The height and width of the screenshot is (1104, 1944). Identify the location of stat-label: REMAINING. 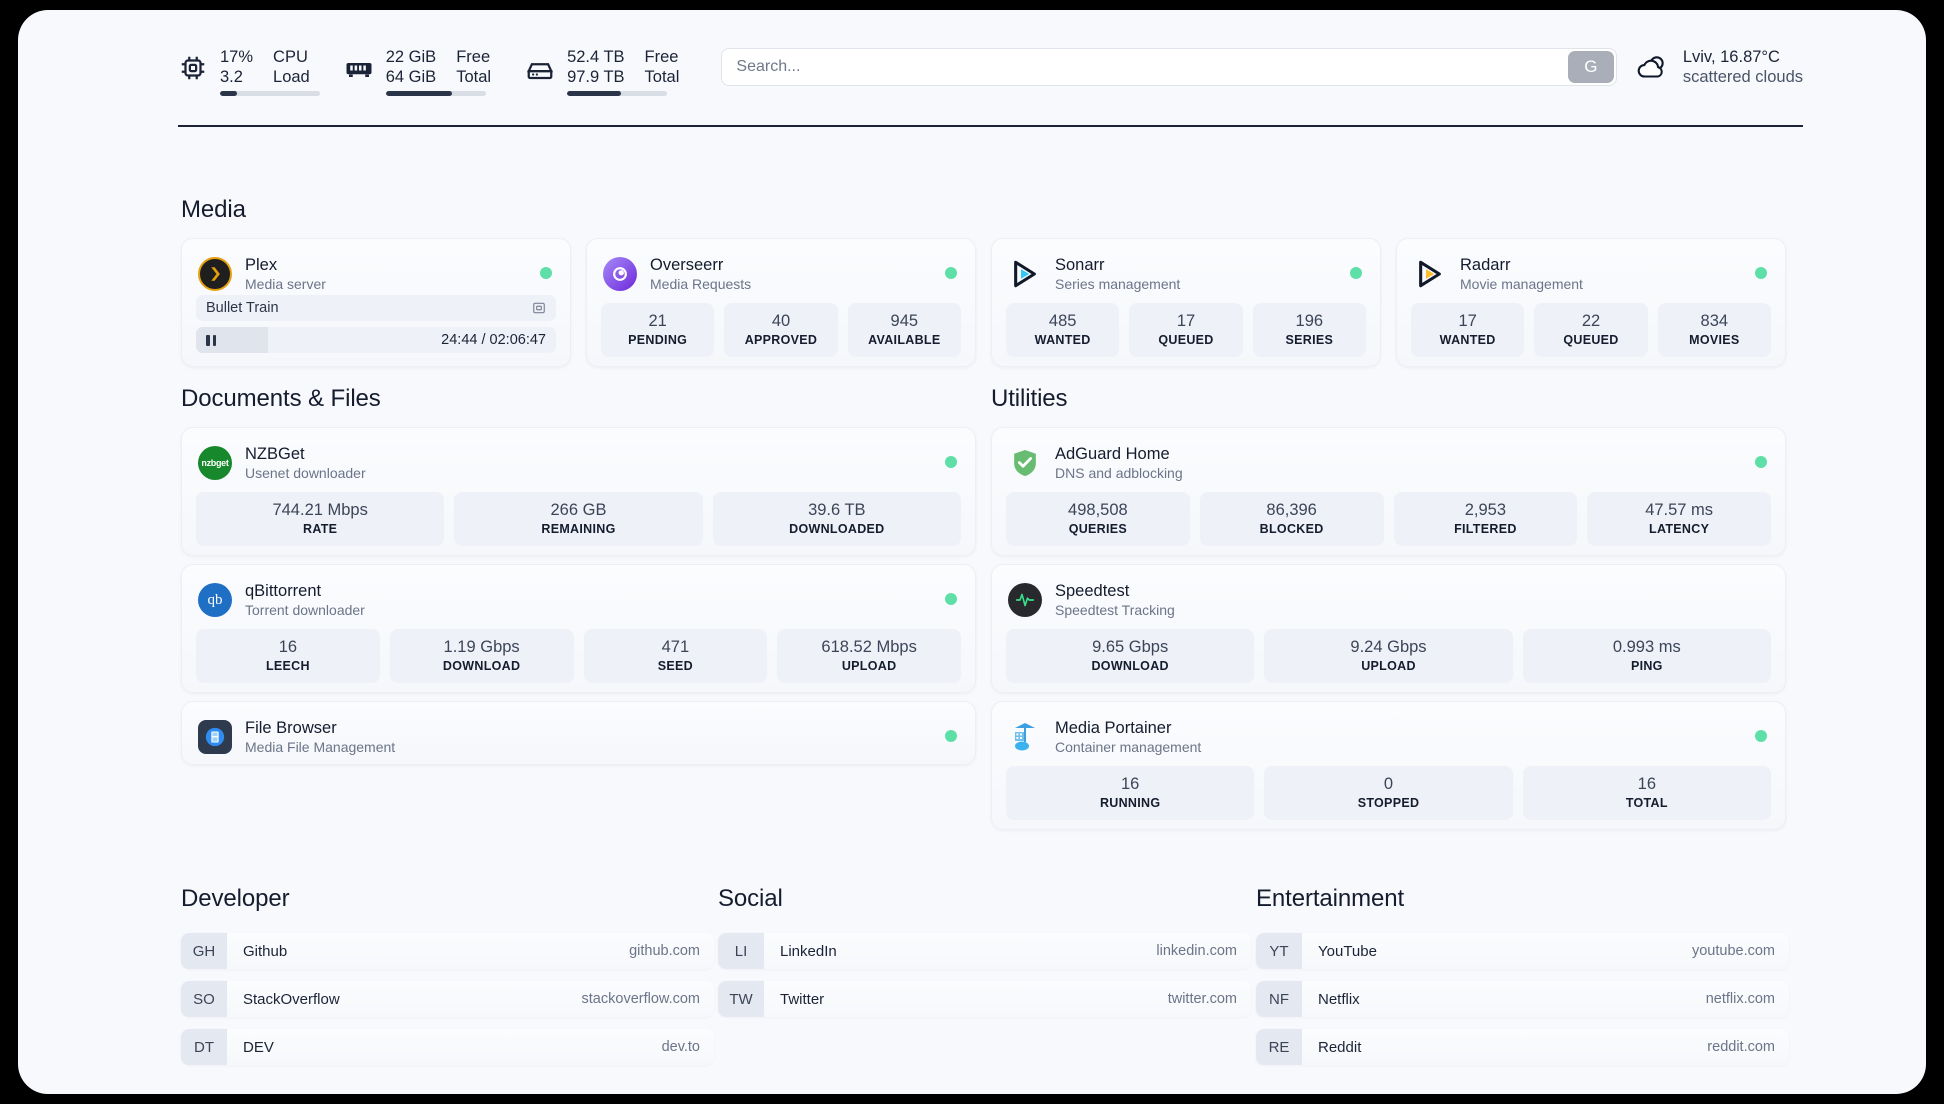
(578, 529).